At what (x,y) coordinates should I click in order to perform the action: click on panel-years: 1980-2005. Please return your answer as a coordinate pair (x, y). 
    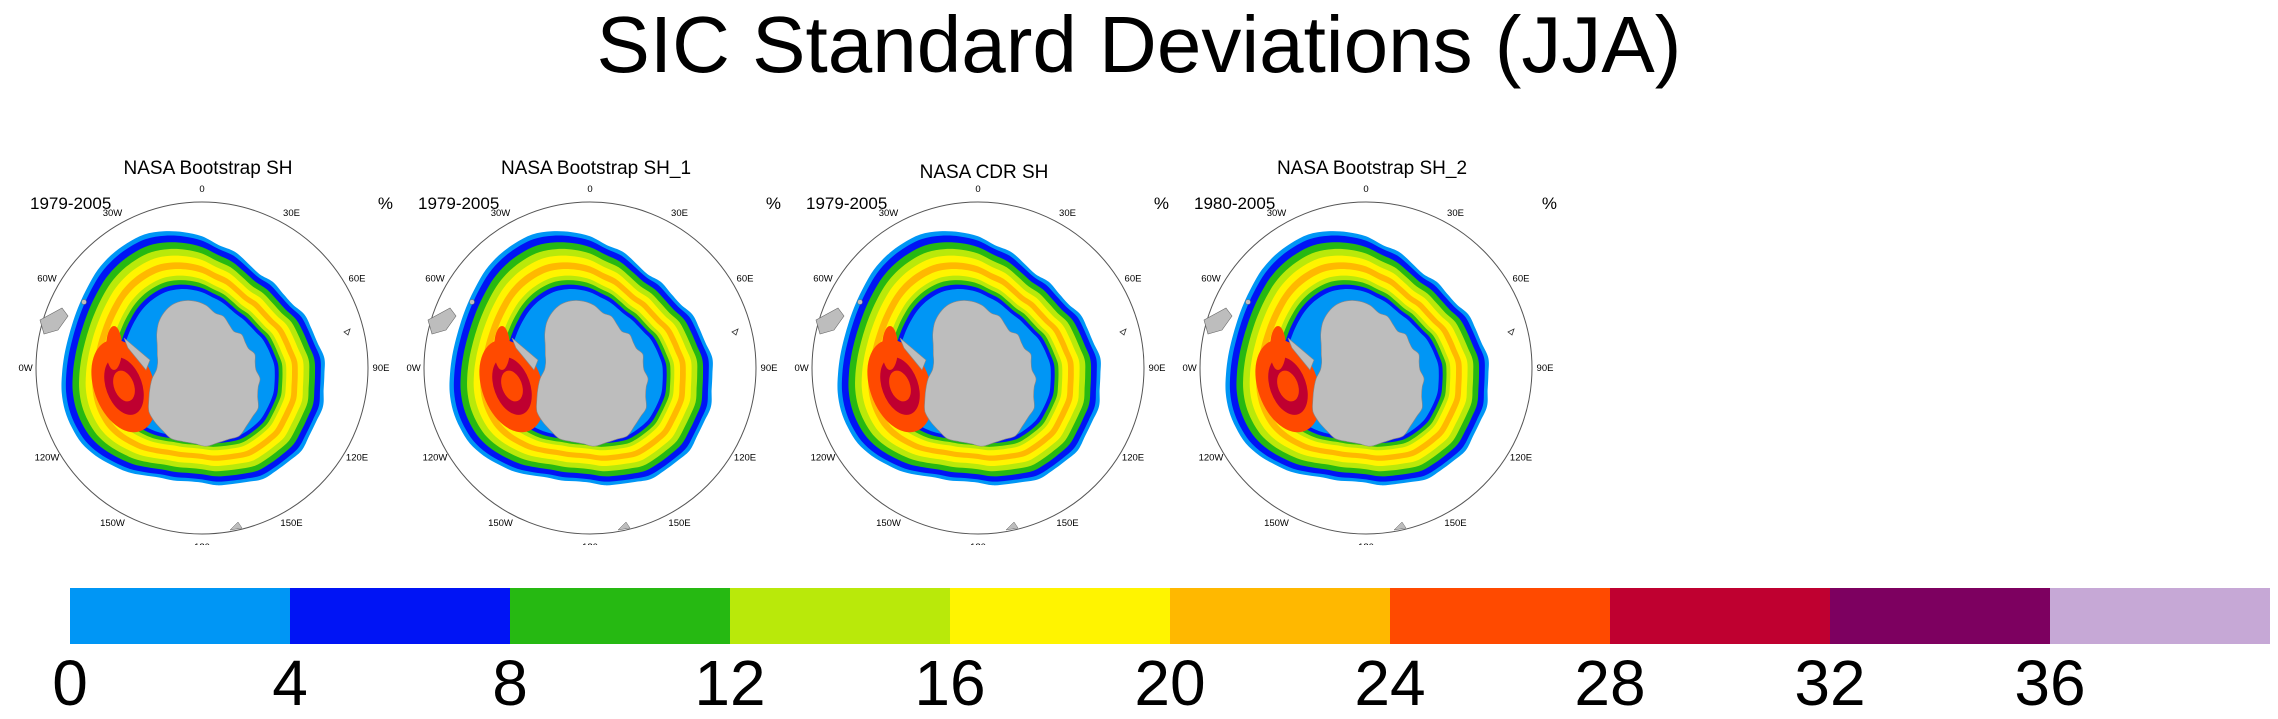
    Looking at the image, I should click on (1235, 203).